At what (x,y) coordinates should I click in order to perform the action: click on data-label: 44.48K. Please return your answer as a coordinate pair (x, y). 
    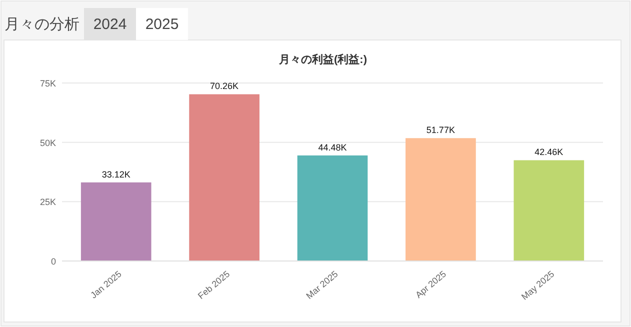
    Looking at the image, I should click on (332, 147).